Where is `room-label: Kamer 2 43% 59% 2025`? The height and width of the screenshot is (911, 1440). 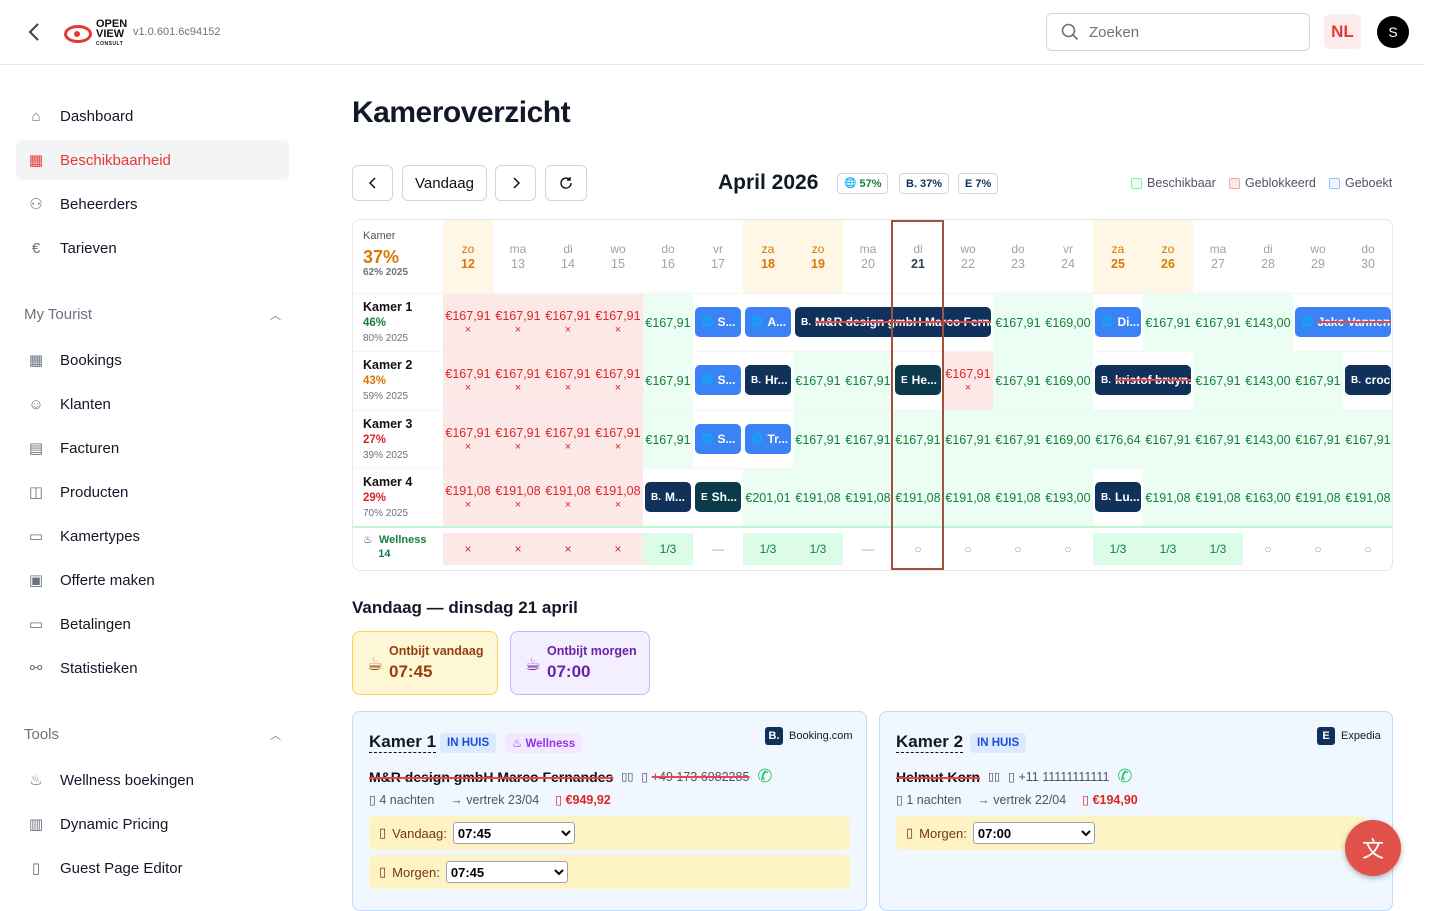
room-label: Kamer 2 43% 59% 2025 is located at coordinates (388, 380).